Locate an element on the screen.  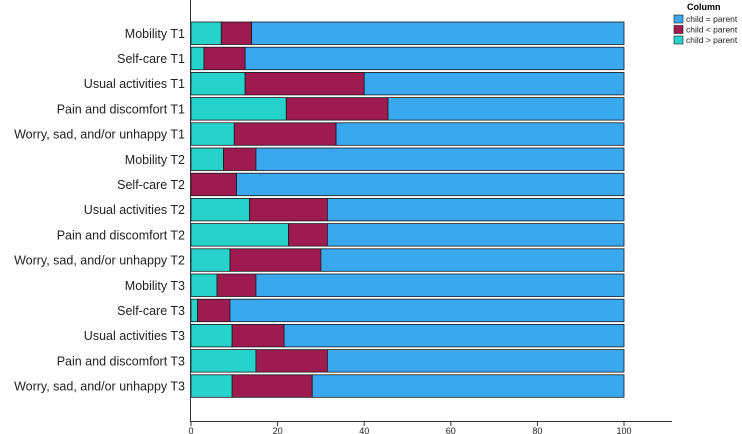
category-label: Pain and discomfort T1 is located at coordinates (121, 109).